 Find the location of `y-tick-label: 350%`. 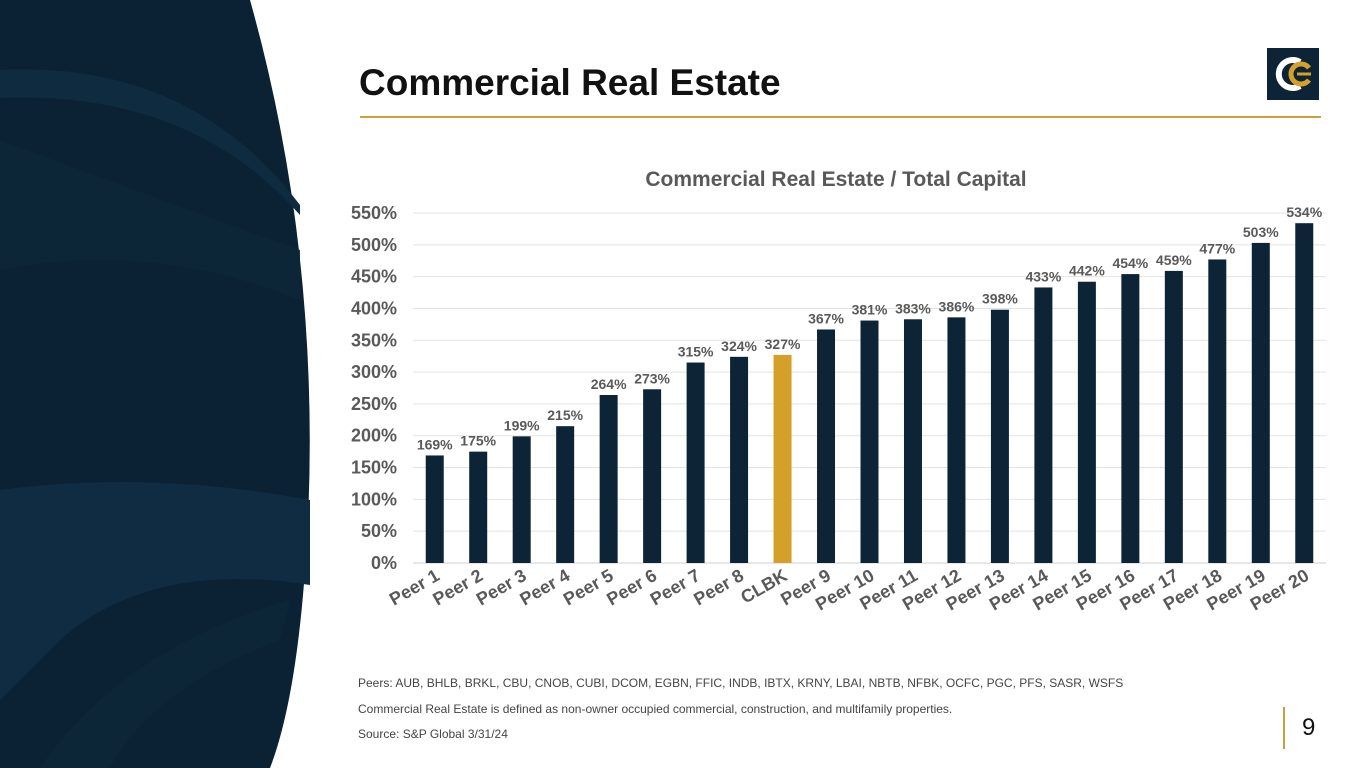

y-tick-label: 350% is located at coordinates (374, 340).